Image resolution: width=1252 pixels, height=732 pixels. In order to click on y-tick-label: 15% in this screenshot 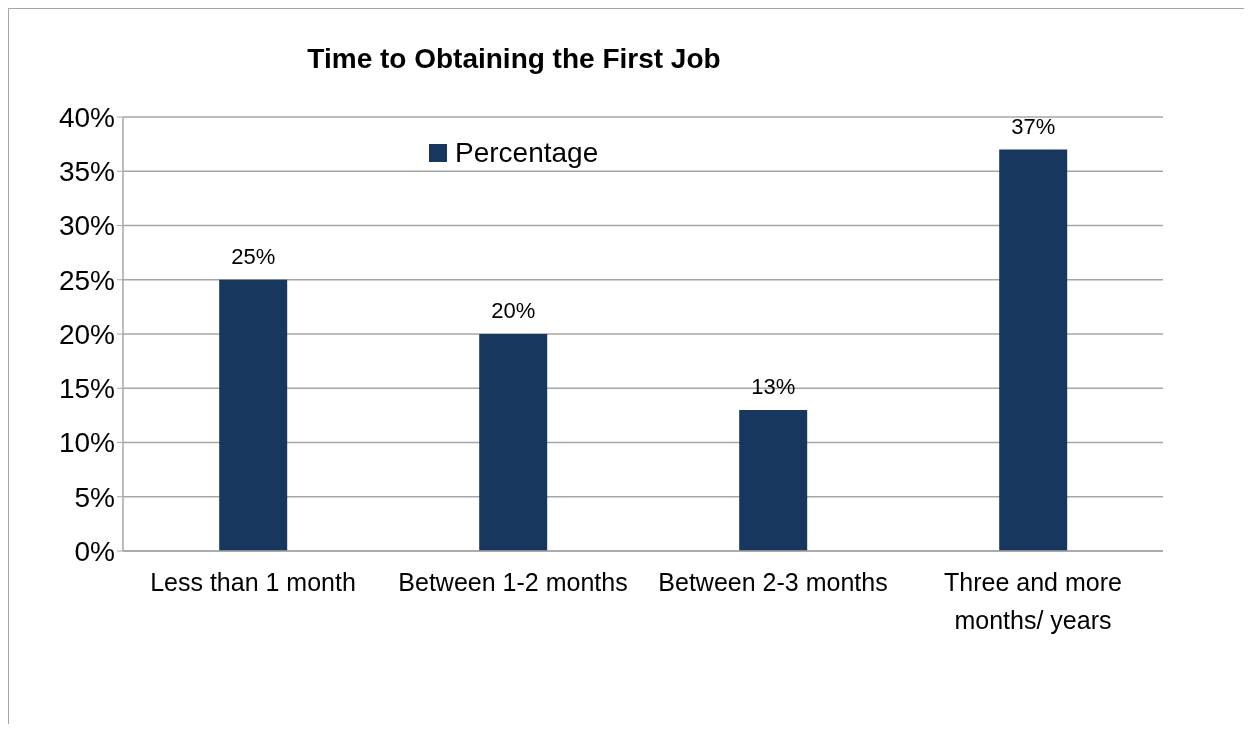, I will do `click(86, 389)`.